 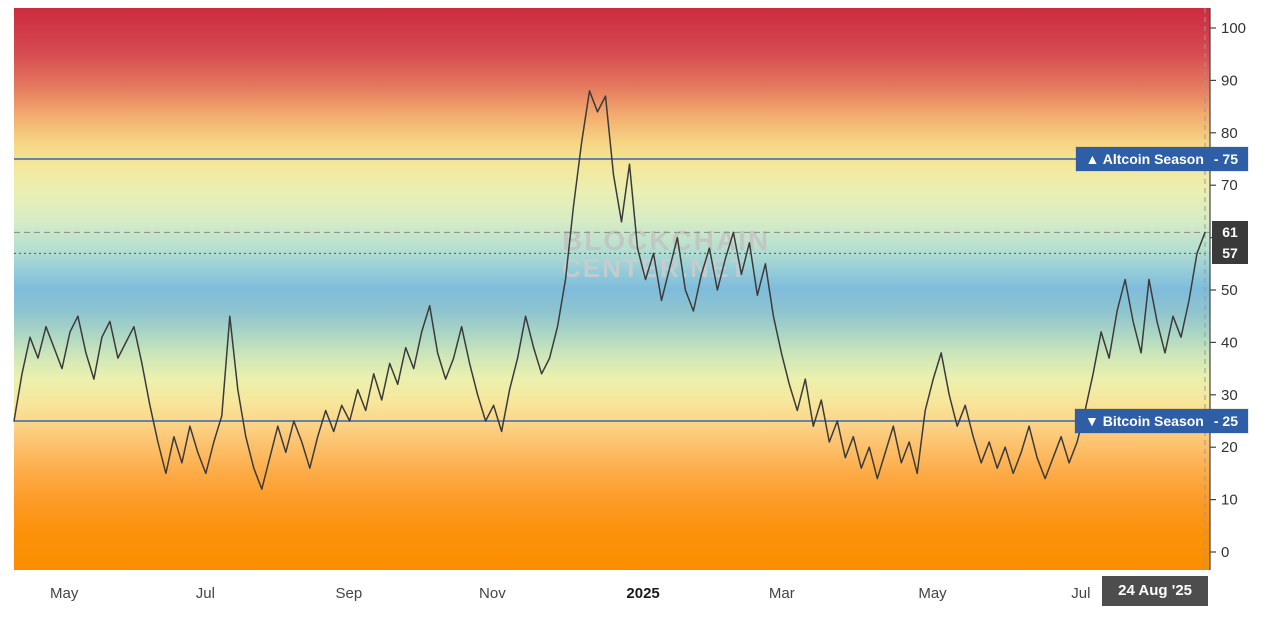 I want to click on threshold-label: ▲ Altcoin Season - 75, so click(x=1161, y=159).